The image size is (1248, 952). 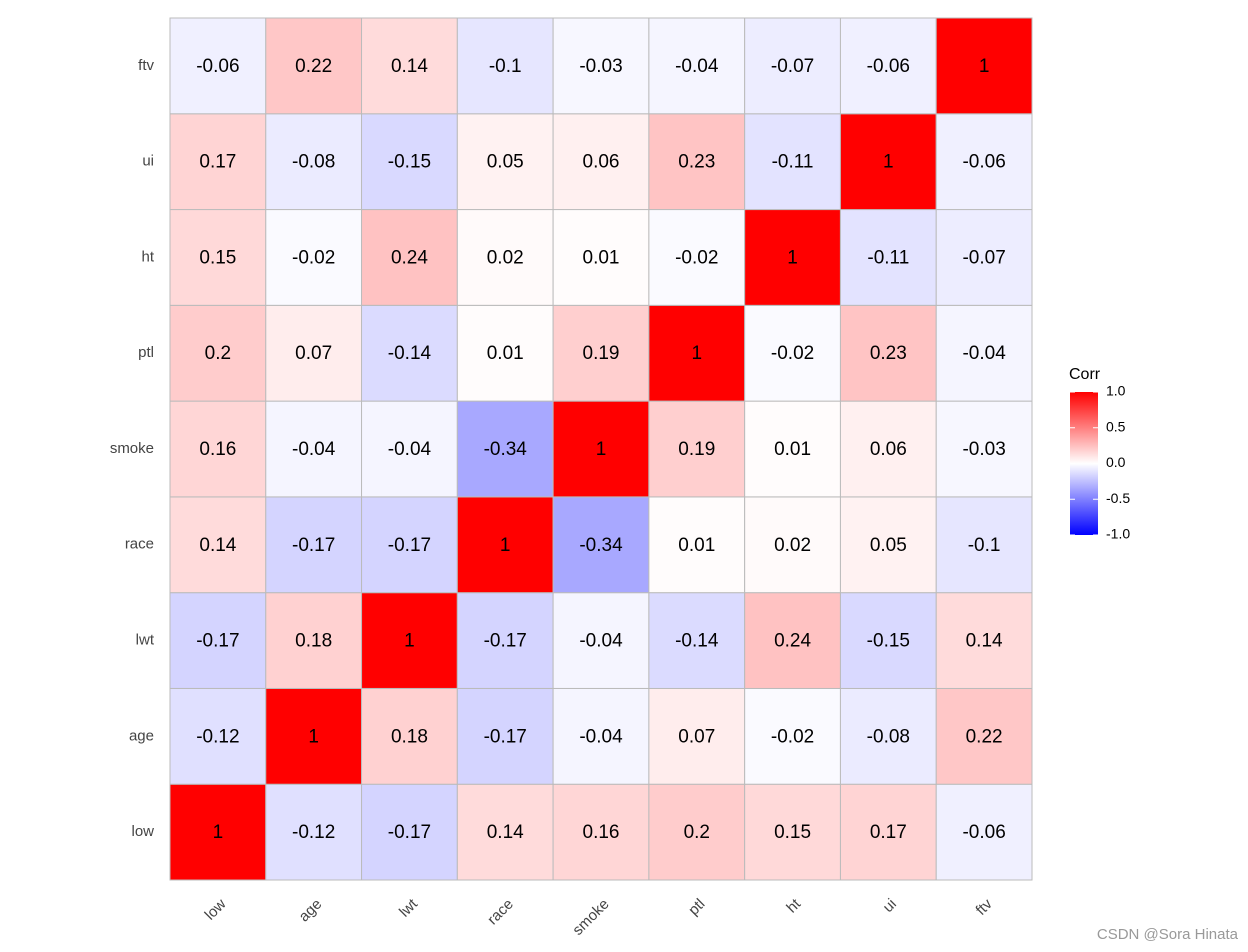 I want to click on cell-label: 0.2, so click(x=218, y=353).